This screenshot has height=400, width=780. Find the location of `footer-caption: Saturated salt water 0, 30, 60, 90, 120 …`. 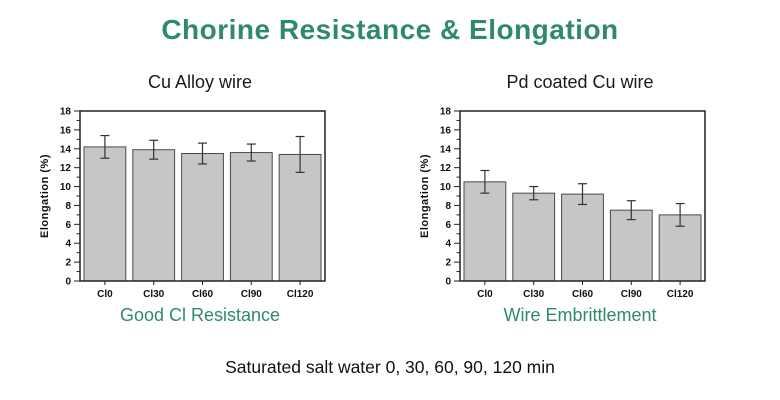

footer-caption: Saturated salt water 0, 30, 60, 90, 120 … is located at coordinates (390, 367).